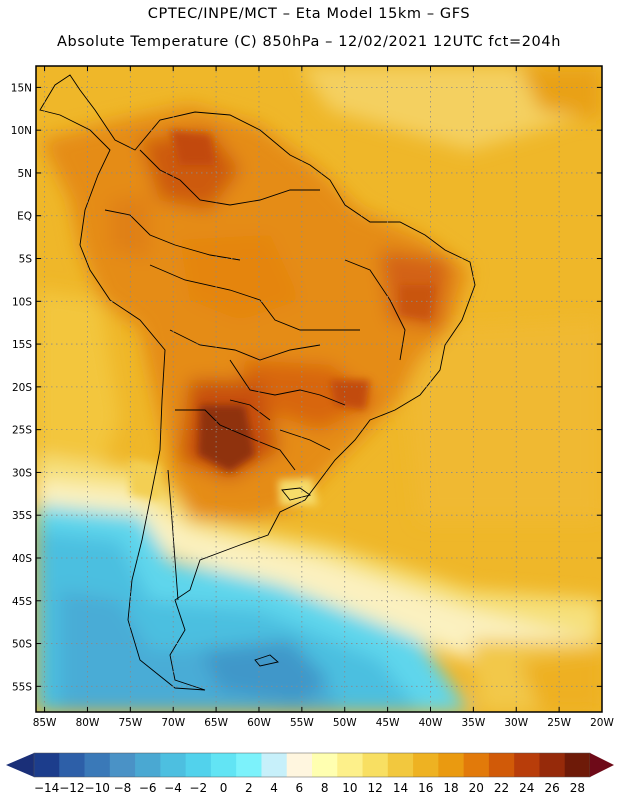  Describe the element at coordinates (224, 788) in the screenshot. I see `colorbar-label: 0` at that location.